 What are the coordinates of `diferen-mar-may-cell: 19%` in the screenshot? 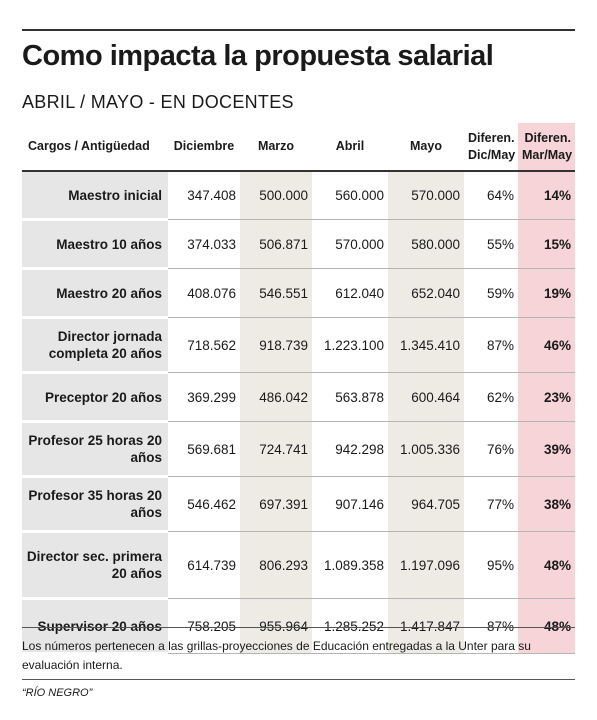 It's located at (546, 293).